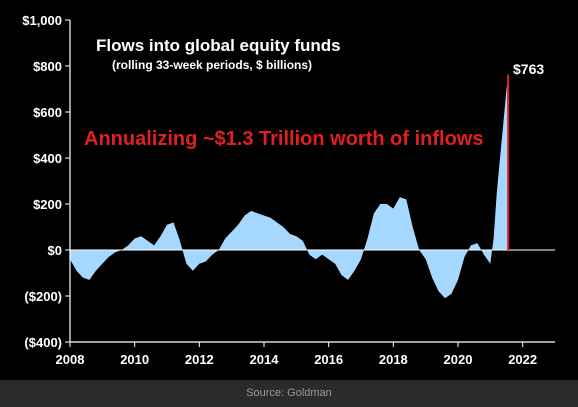 Image resolution: width=578 pixels, height=407 pixels. Describe the element at coordinates (42, 20) in the screenshot. I see `y-tick-label: $1,000` at that location.